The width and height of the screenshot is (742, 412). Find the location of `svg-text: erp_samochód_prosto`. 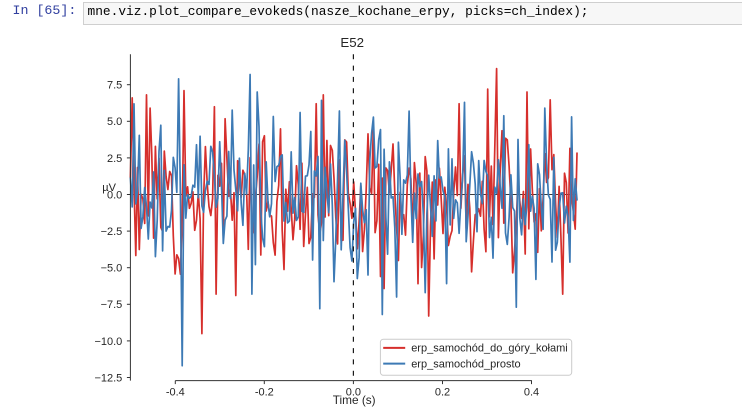

svg-text: erp_samochód_prosto is located at coordinates (465, 364).